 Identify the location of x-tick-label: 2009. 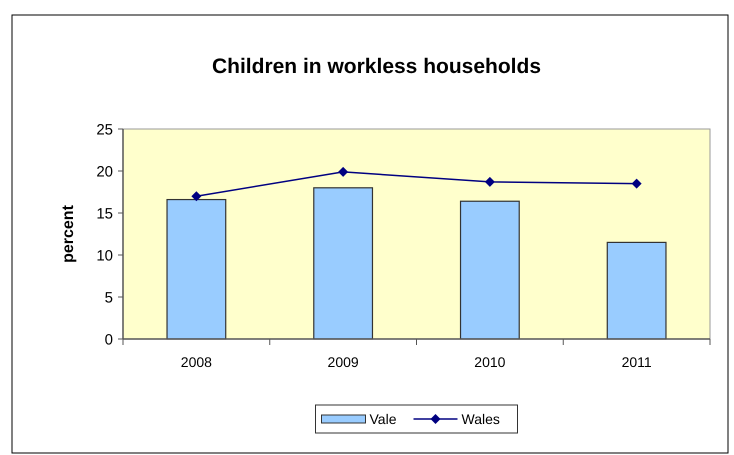
(343, 362).